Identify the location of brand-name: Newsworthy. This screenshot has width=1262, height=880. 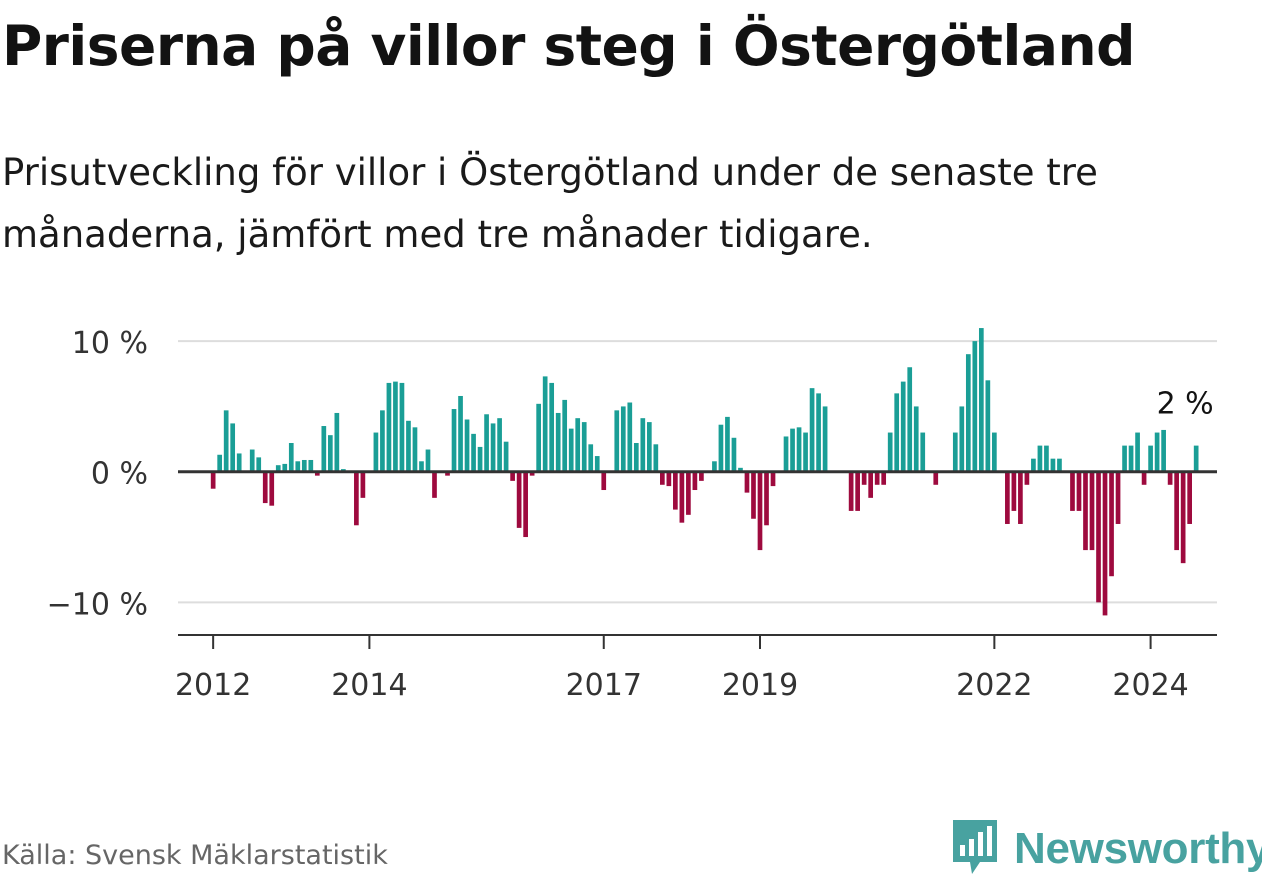
(1138, 848).